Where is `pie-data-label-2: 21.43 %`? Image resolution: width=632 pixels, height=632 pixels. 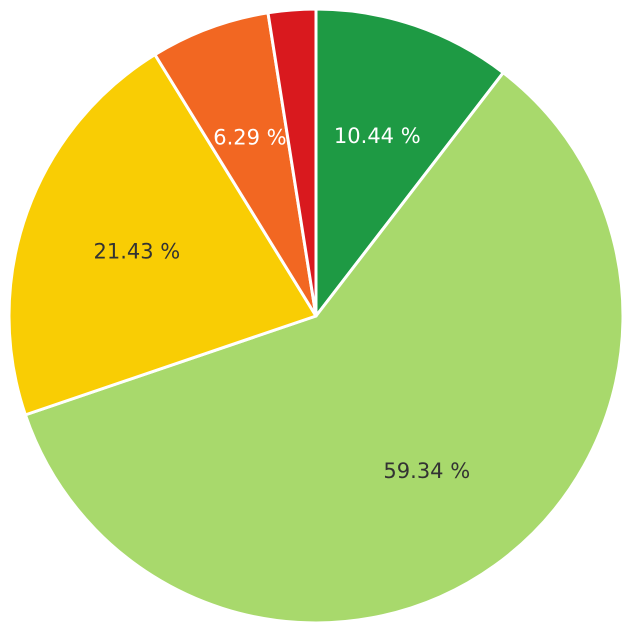 pie-data-label-2: 21.43 % is located at coordinates (137, 252).